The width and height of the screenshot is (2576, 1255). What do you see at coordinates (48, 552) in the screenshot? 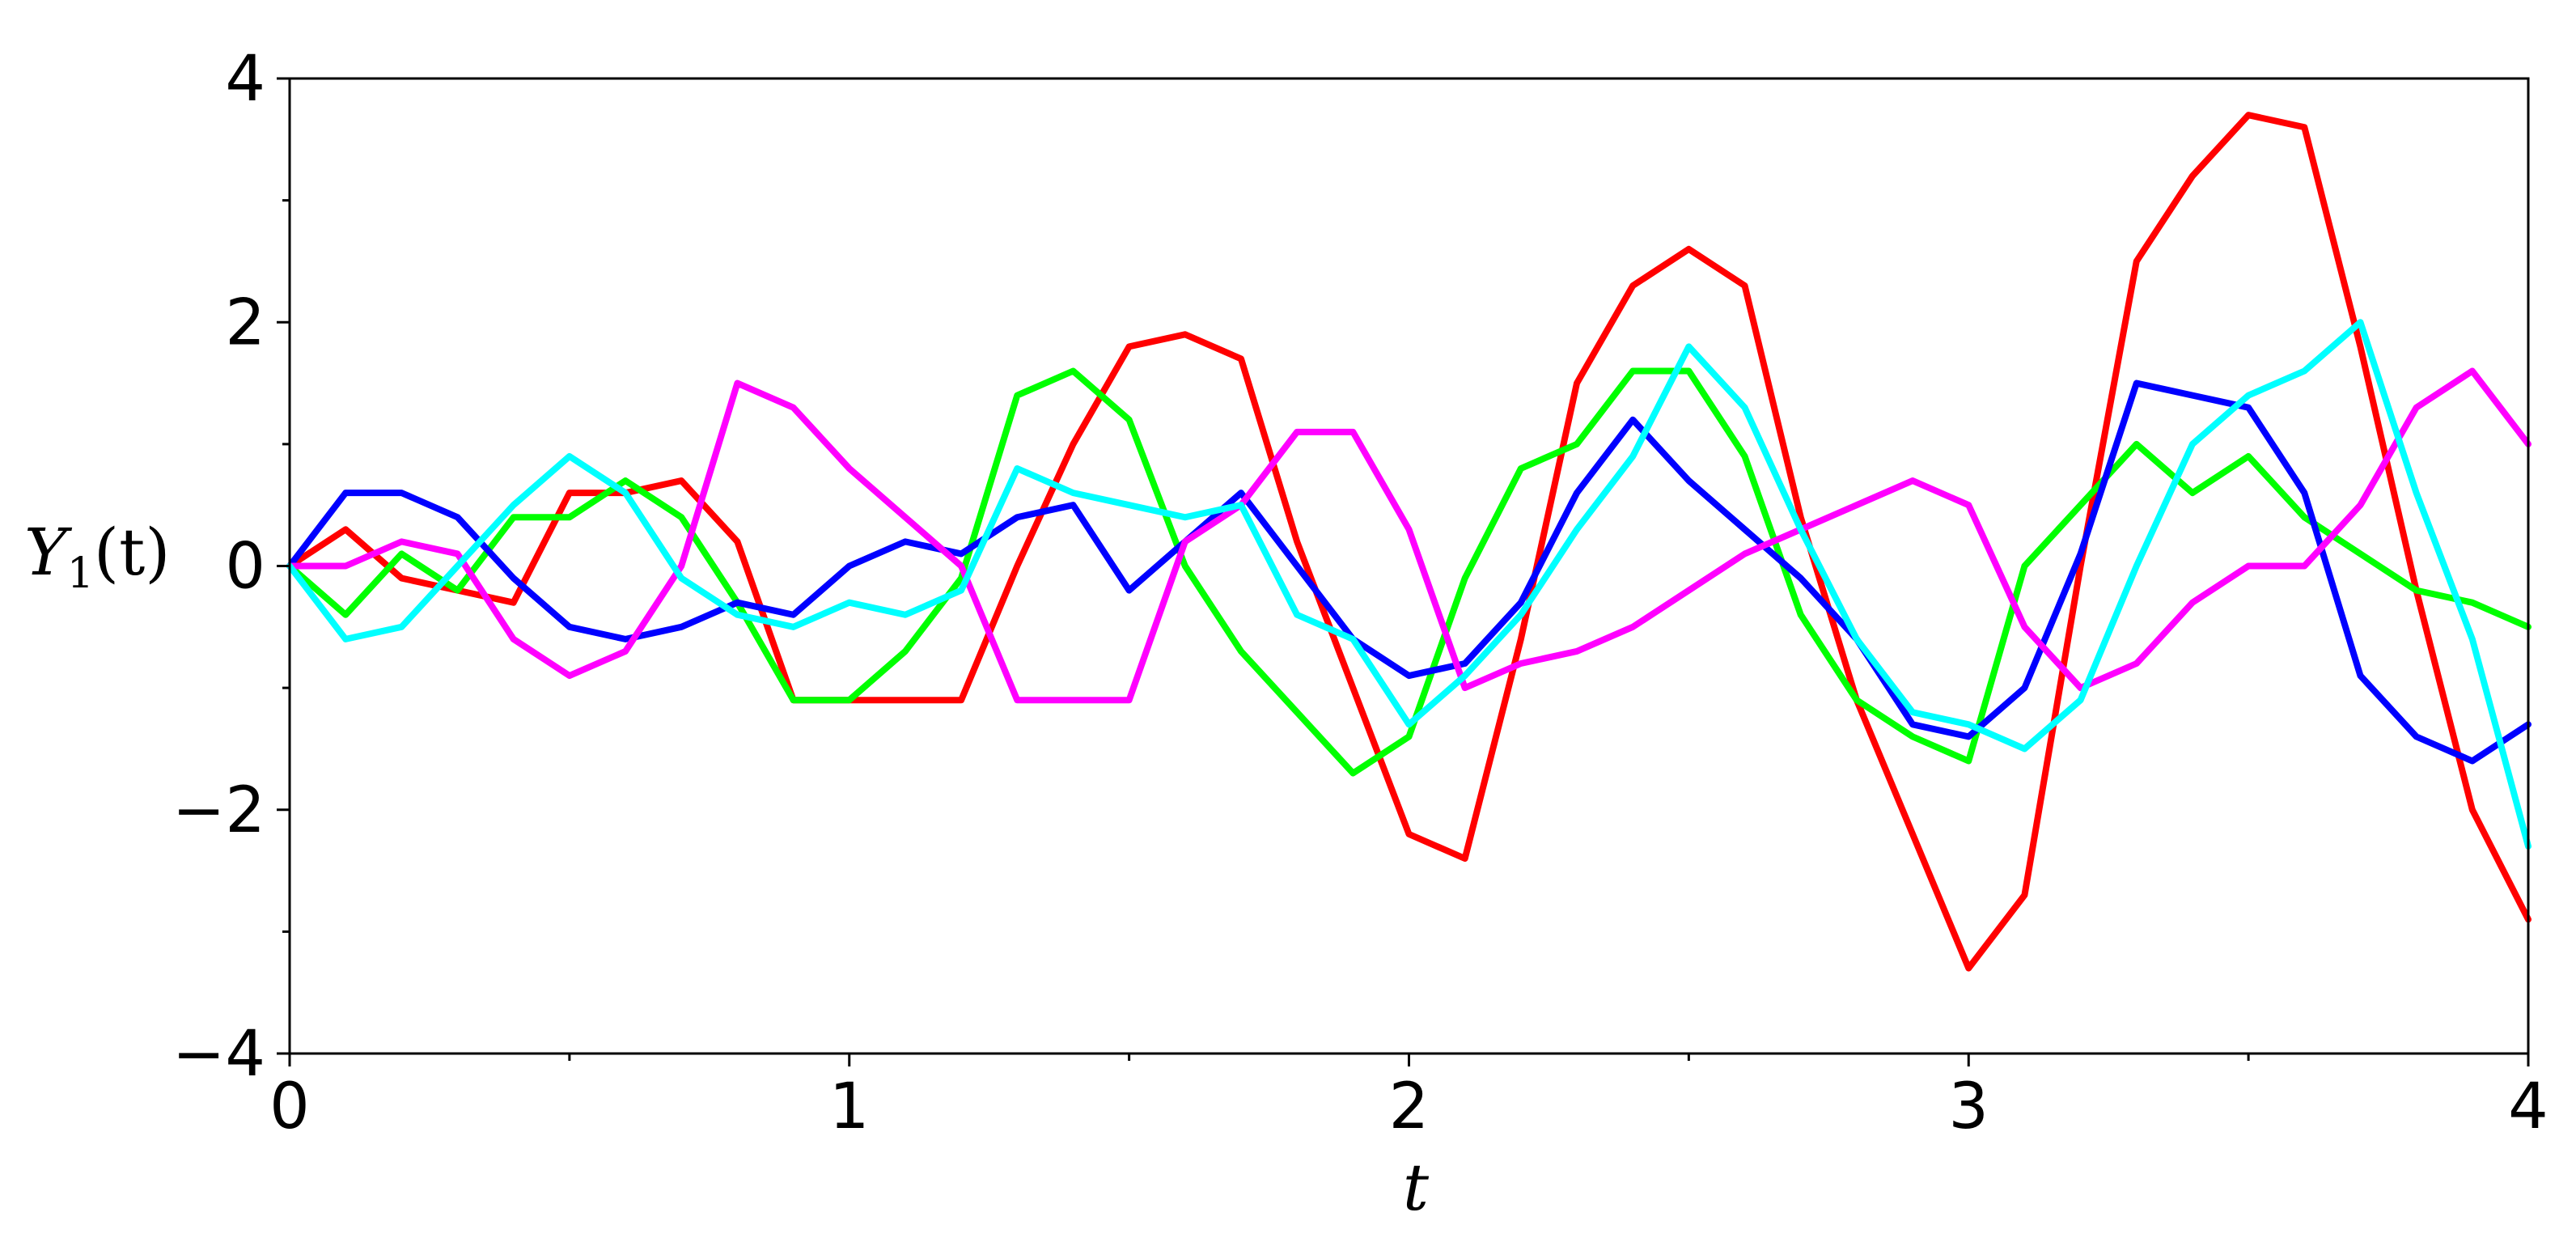
I see `y-axis-label-base: Y` at bounding box center [48, 552].